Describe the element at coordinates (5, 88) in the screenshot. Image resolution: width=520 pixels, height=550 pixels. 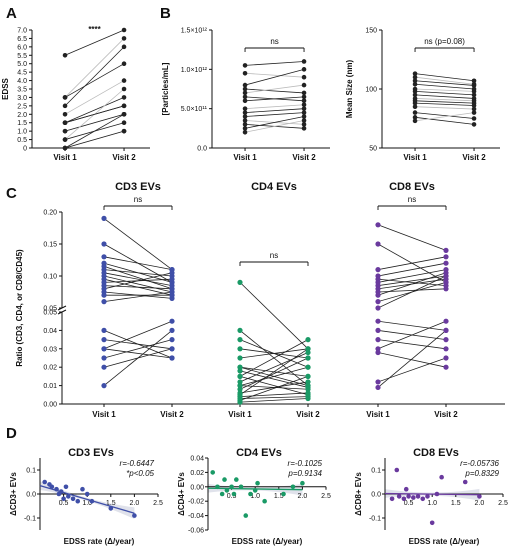
I see `paired-a-y-label: EDSS` at that location.